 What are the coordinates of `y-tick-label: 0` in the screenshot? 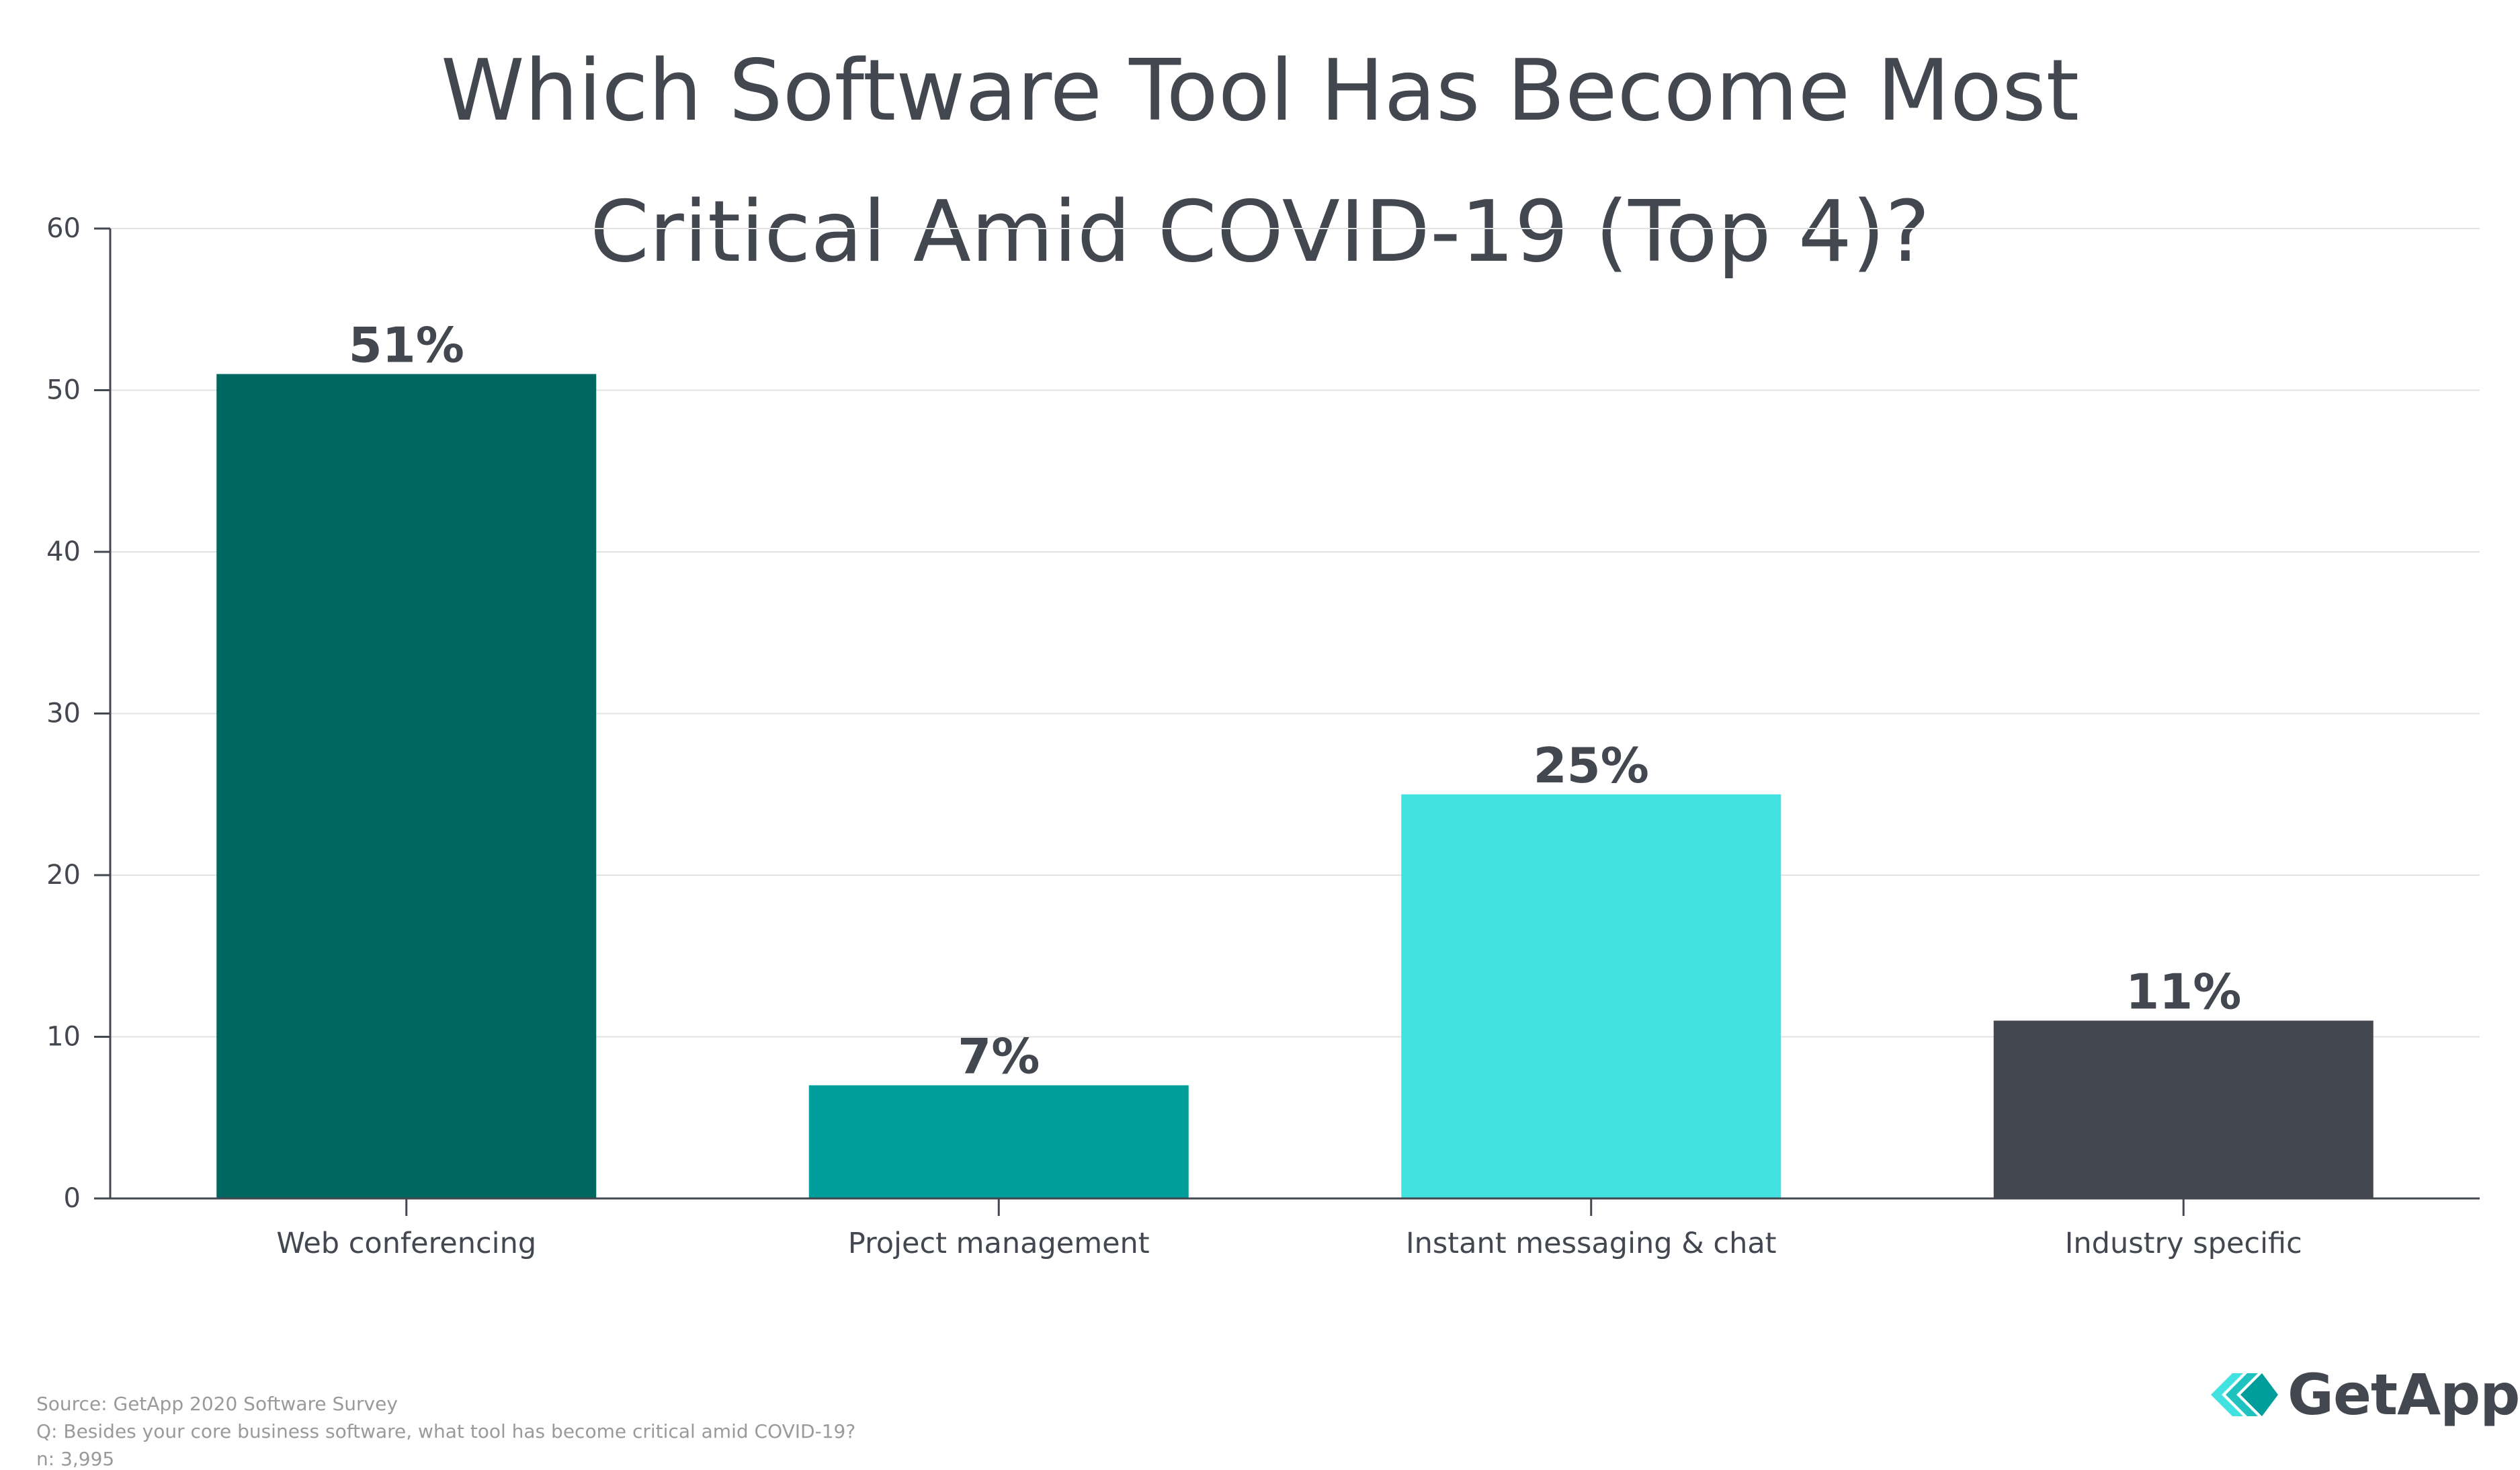 It's located at (72, 1198).